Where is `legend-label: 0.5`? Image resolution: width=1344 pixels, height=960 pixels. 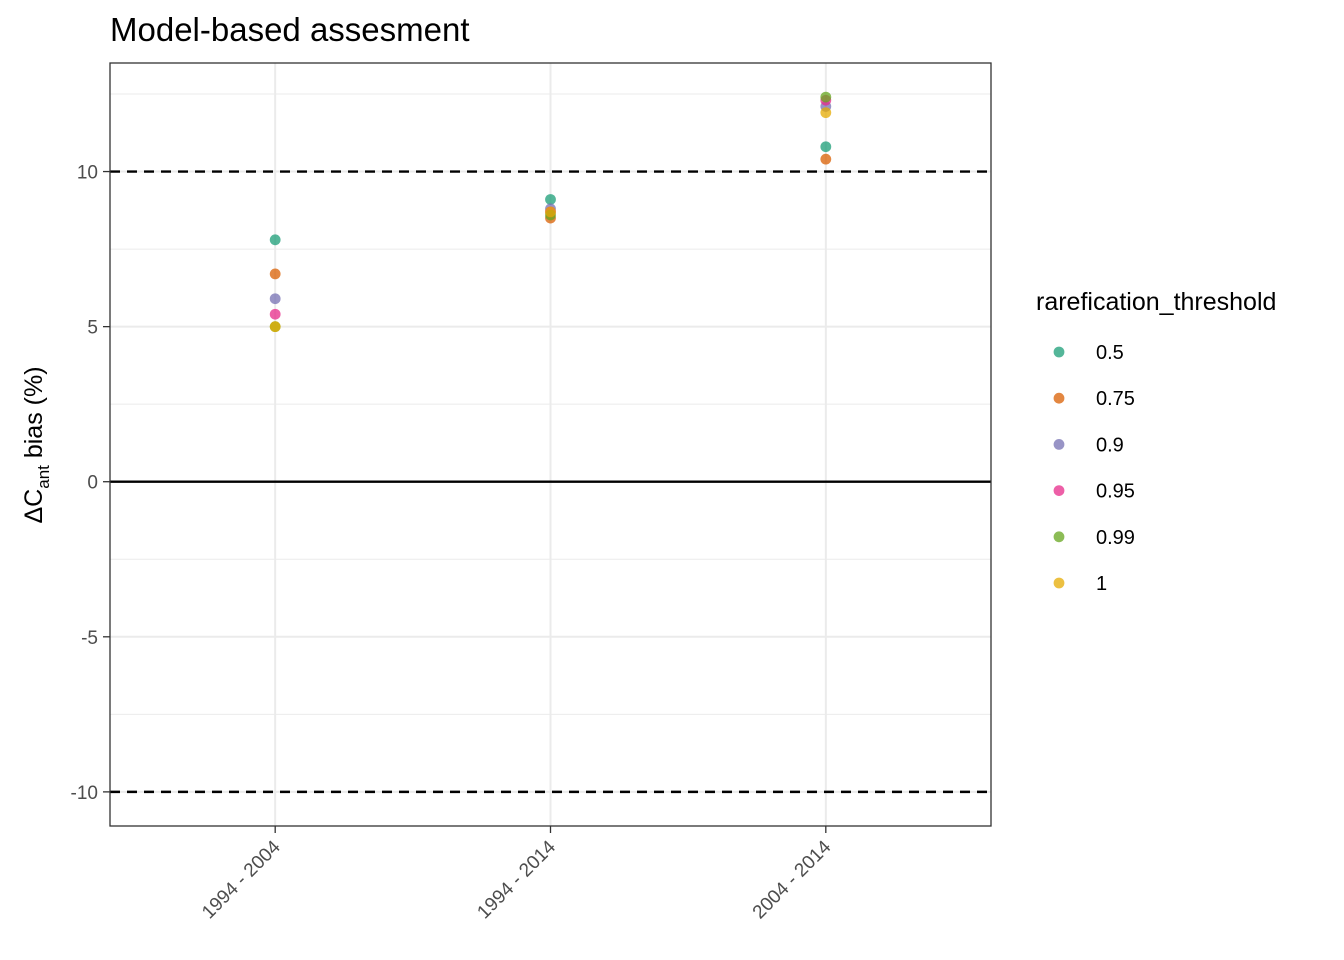
legend-label: 0.5 is located at coordinates (1110, 353).